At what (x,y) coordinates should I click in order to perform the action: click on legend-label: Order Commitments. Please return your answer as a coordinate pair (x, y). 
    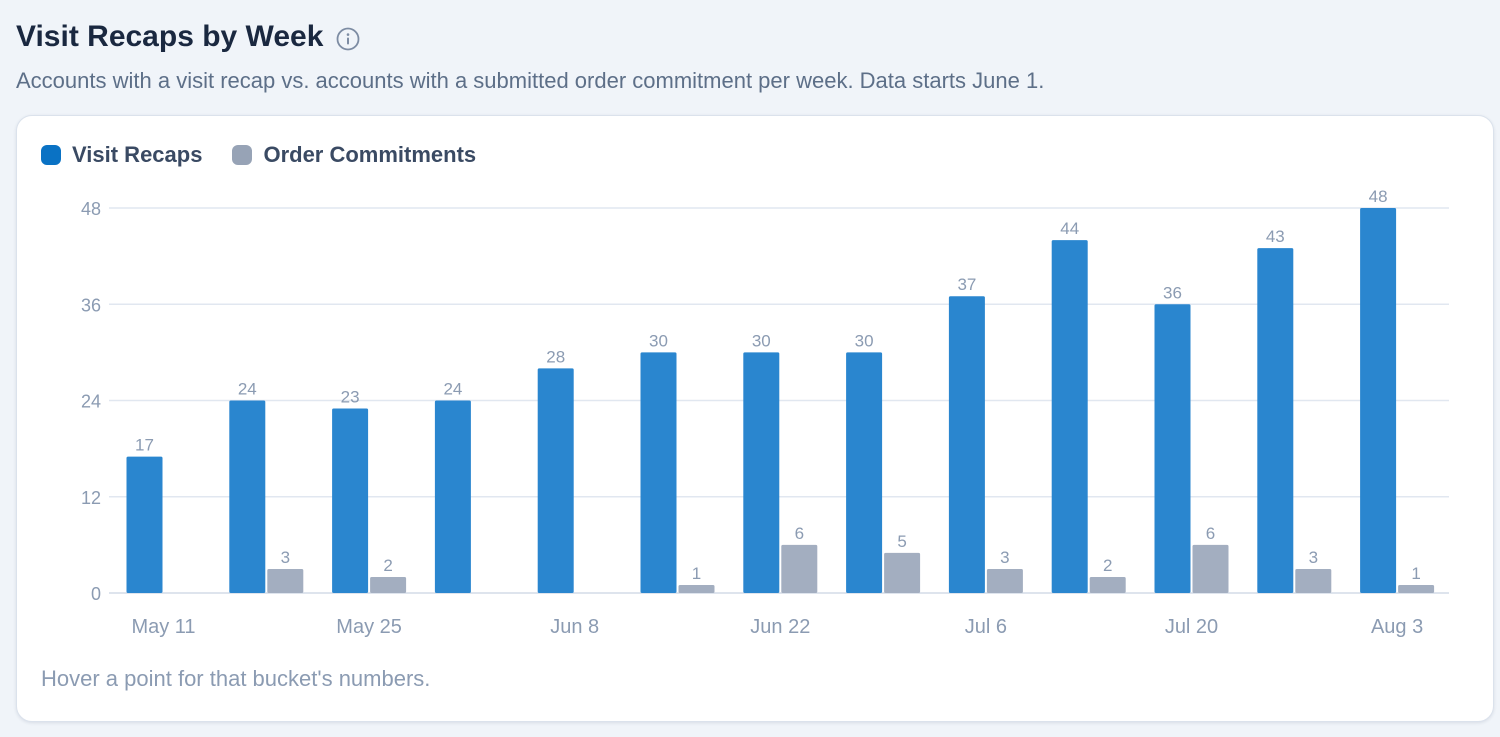
    Looking at the image, I should click on (370, 154).